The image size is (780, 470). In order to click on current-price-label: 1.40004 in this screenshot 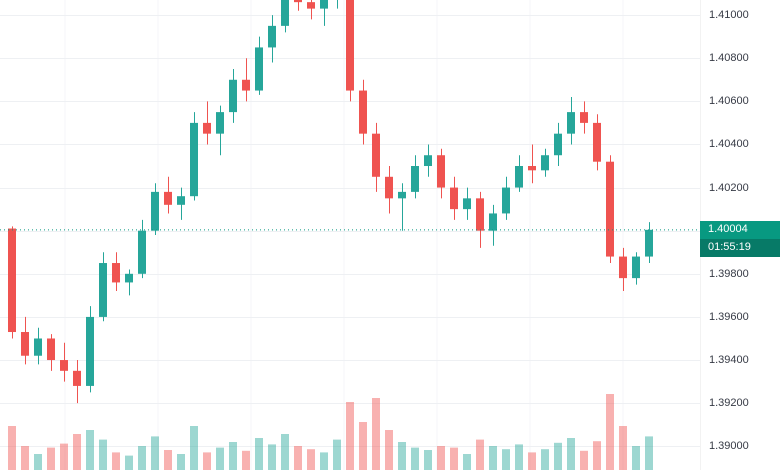, I will do `click(740, 229)`.